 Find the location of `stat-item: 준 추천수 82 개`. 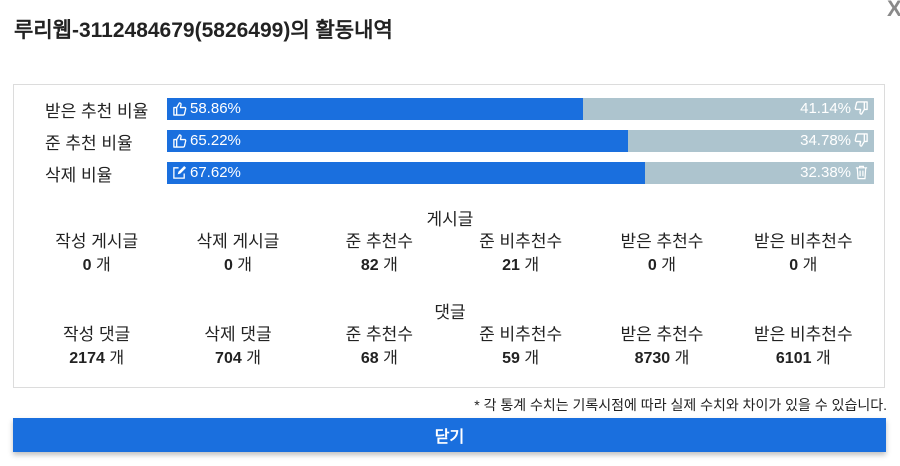

stat-item: 준 추천수 82 개 is located at coordinates (379, 253).